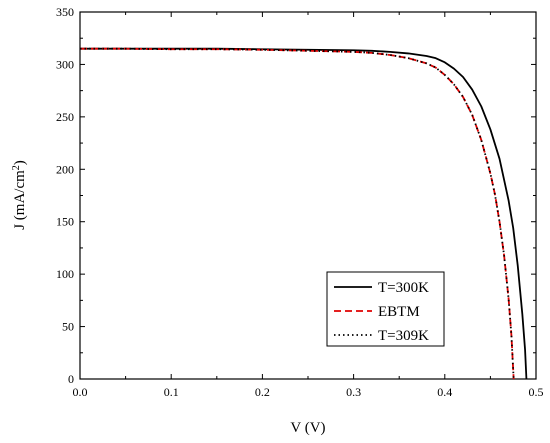  What do you see at coordinates (444, 392) in the screenshot?
I see `x-tick-label: 0.4` at bounding box center [444, 392].